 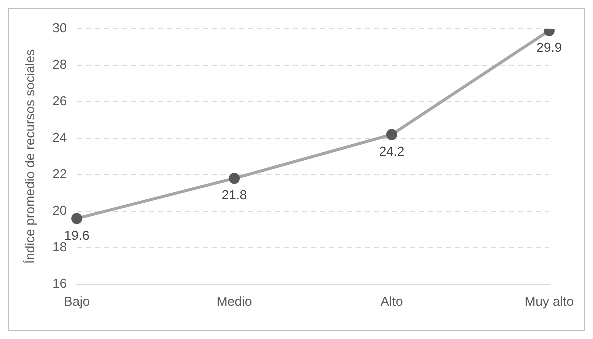 I want to click on y-tick-label: 28, so click(x=60, y=64).